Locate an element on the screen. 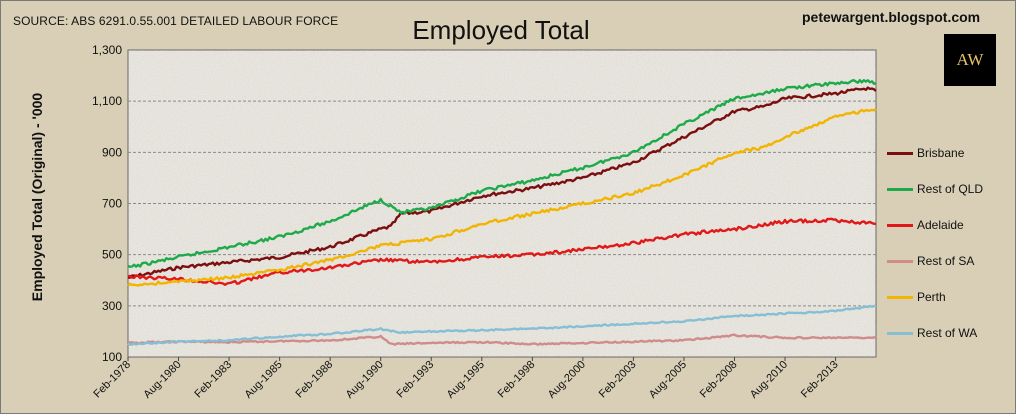 This screenshot has height=415, width=1016. legend-item-brisbane: Brisbane is located at coordinates (947, 164).